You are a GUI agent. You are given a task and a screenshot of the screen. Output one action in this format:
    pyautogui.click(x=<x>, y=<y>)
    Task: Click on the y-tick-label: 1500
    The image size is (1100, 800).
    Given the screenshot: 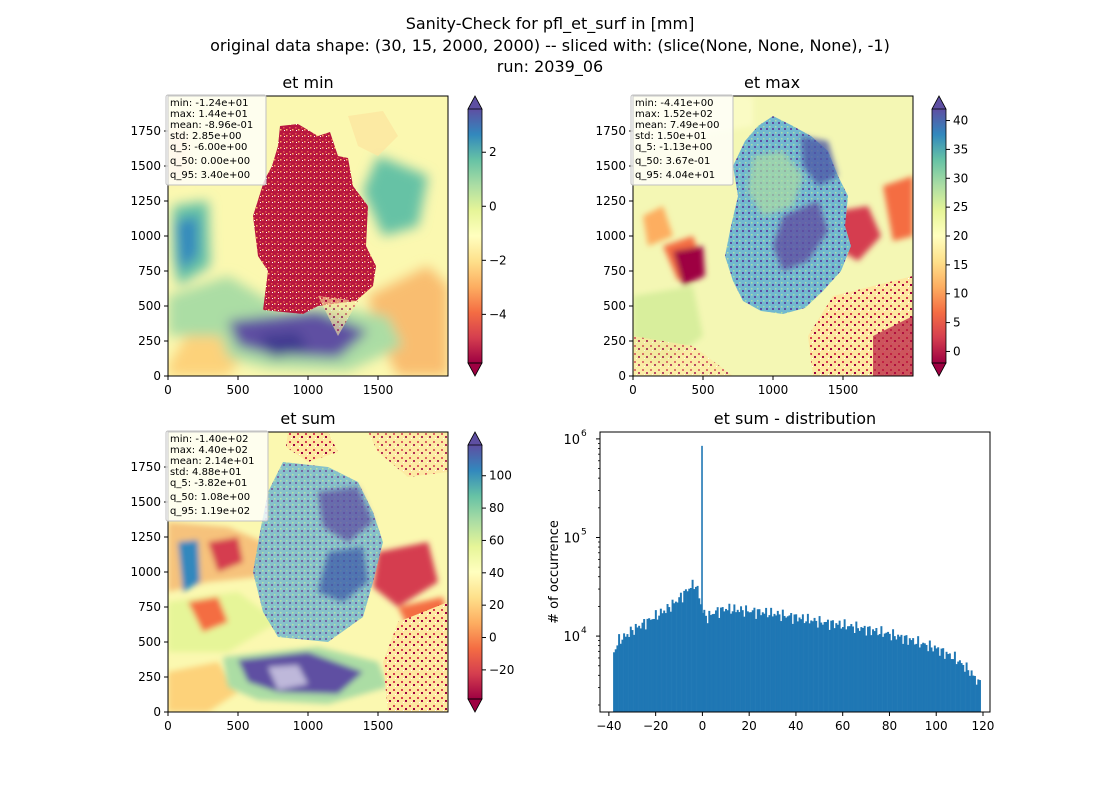 What is the action you would take?
    pyautogui.click(x=145, y=502)
    